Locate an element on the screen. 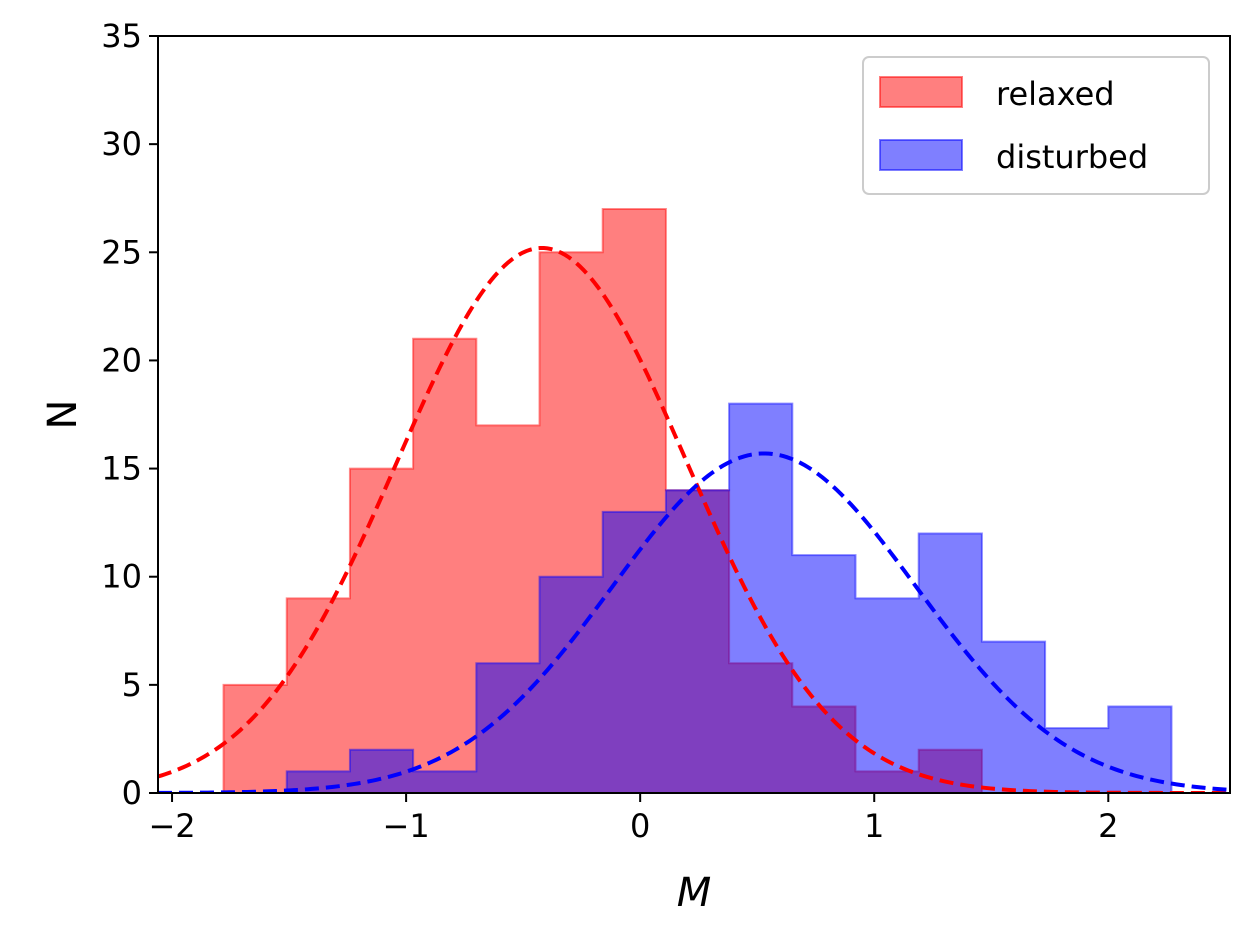 This screenshot has height=940, width=1254. legend-label-relaxed: relaxed is located at coordinates (1055, 94).